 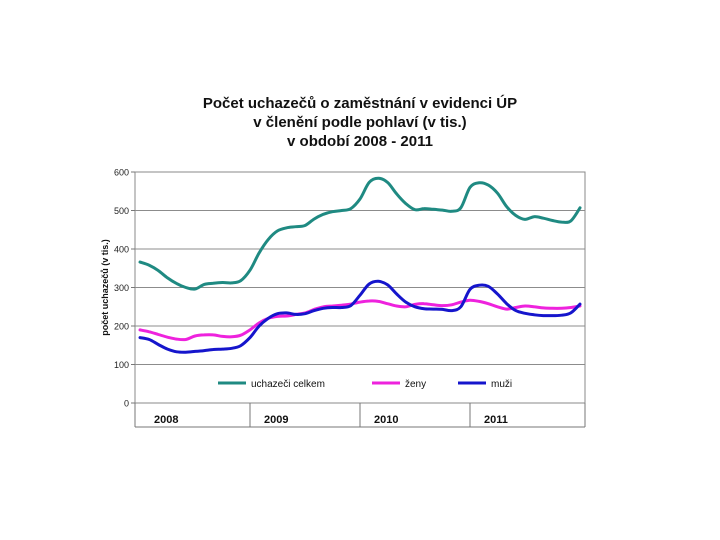 I want to click on y-tick-label: 0, so click(x=126, y=404).